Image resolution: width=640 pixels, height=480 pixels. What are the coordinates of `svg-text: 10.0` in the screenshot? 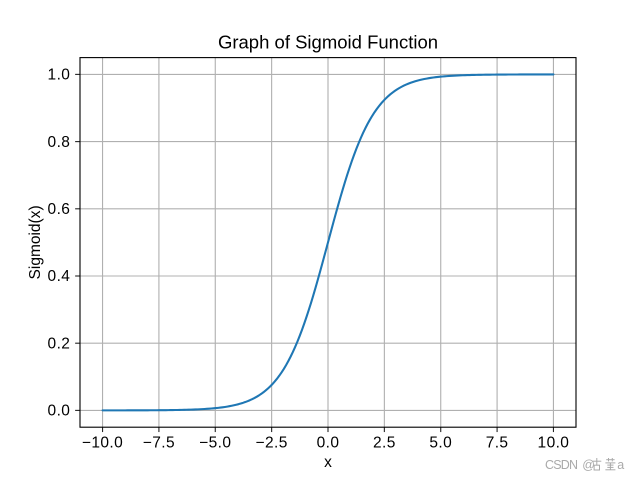 It's located at (554, 443).